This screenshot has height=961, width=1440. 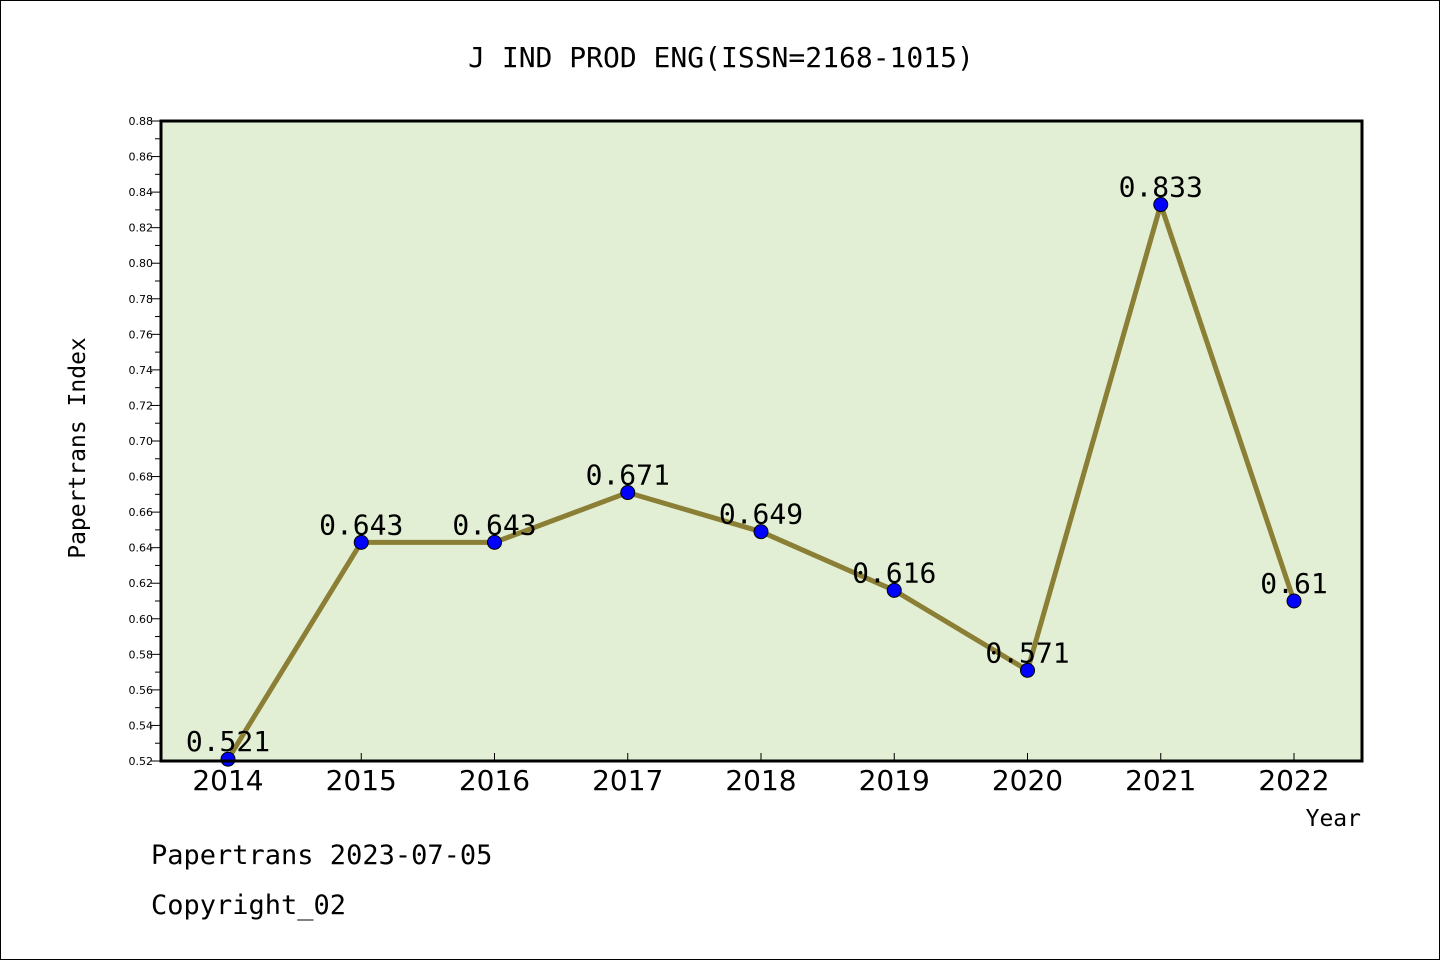 What do you see at coordinates (141, 761) in the screenshot?
I see `y-tick-label: 0.52` at bounding box center [141, 761].